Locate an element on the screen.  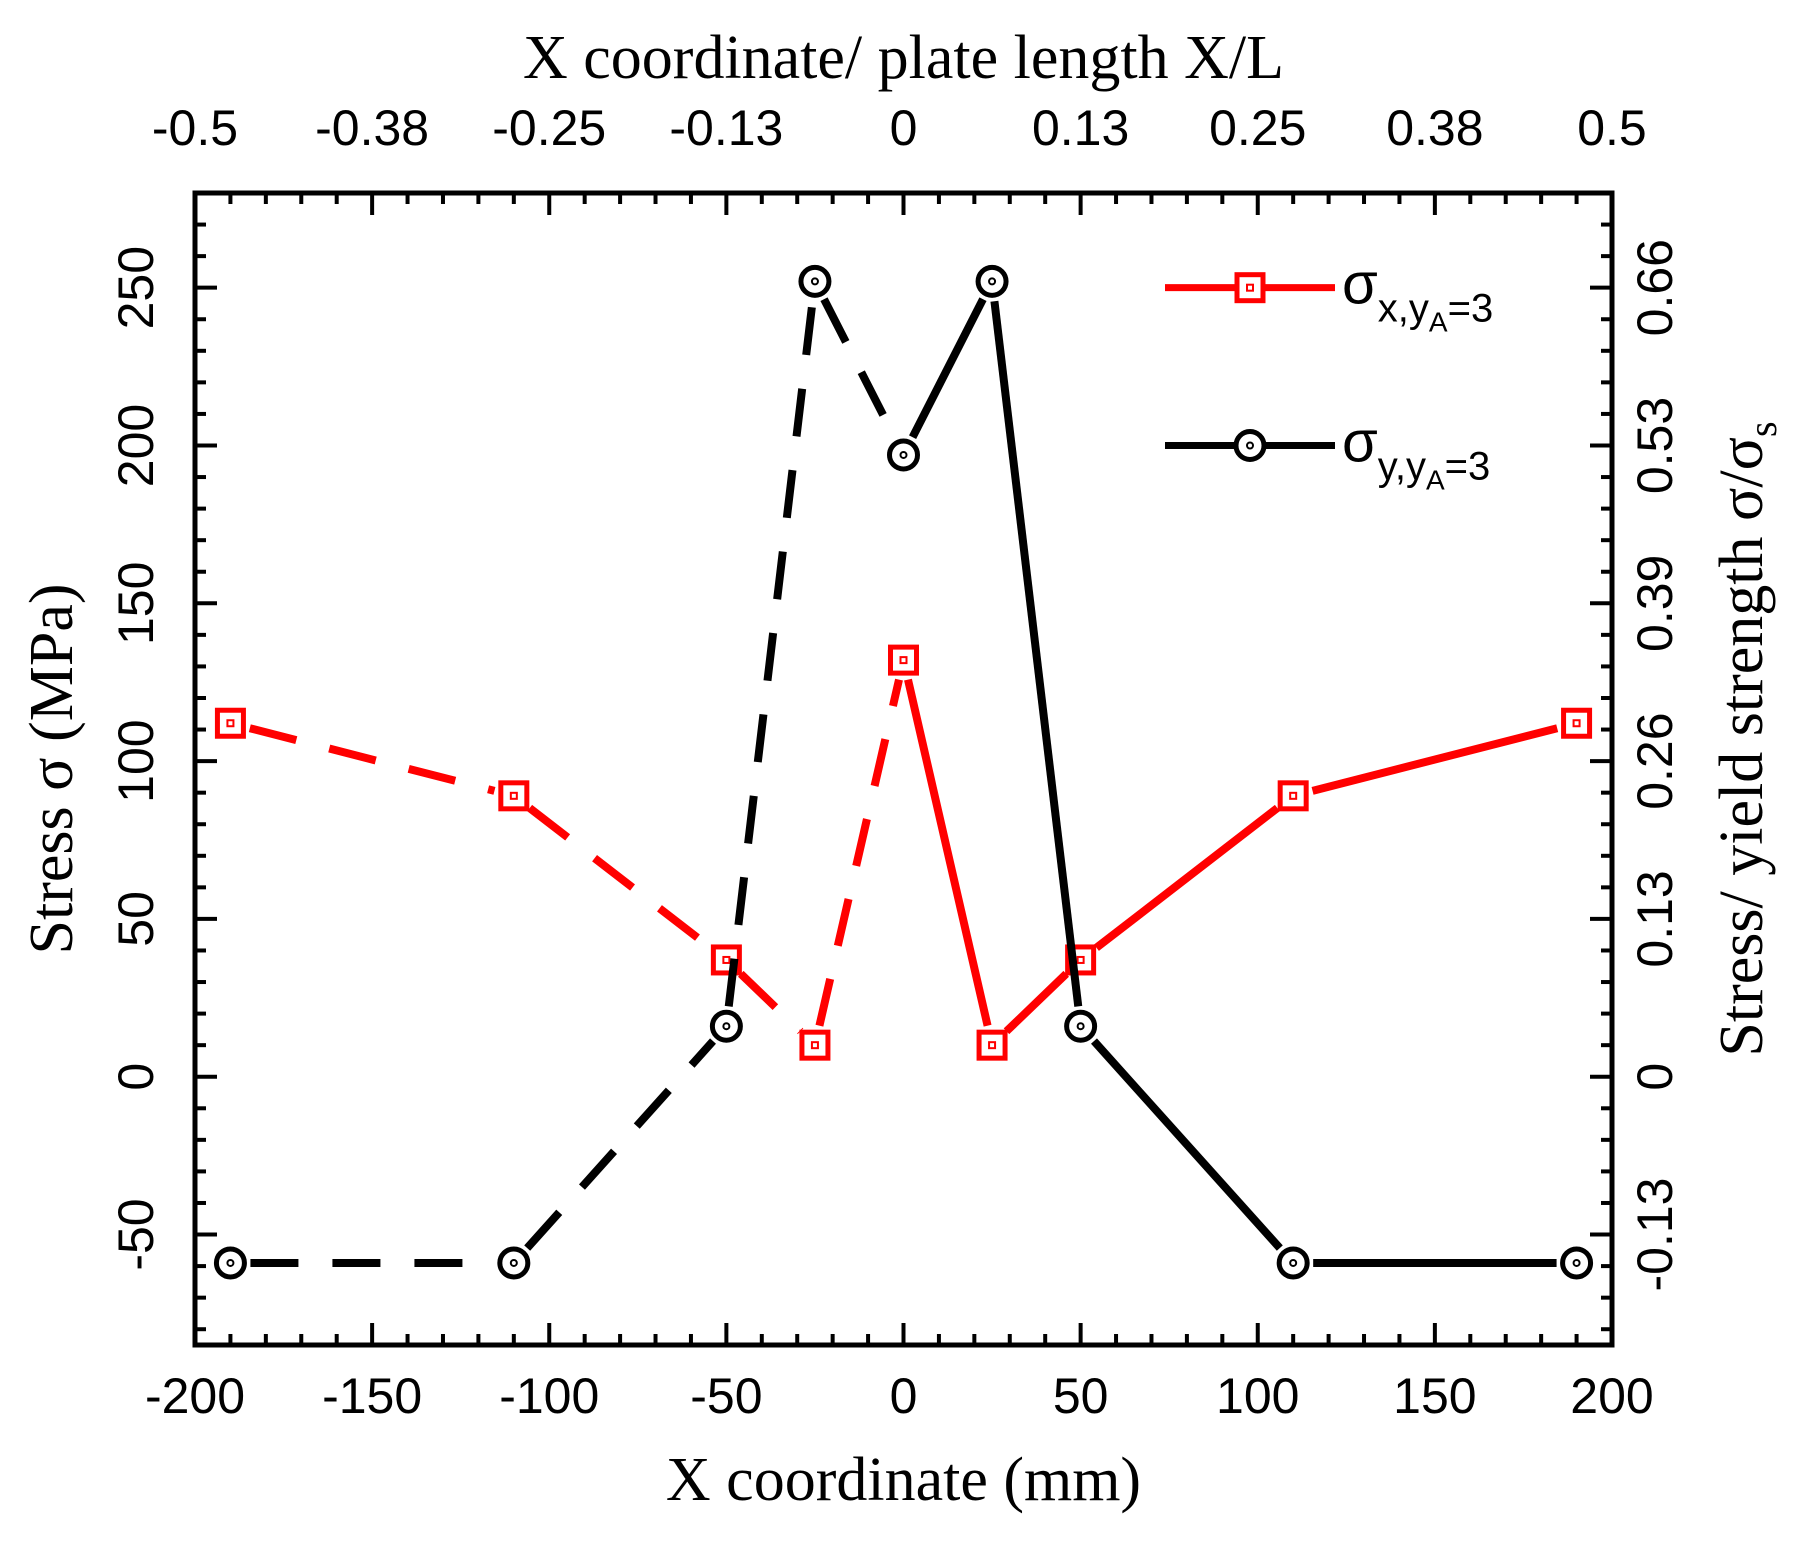
y-tick-label: 250 is located at coordinates (136, 287).